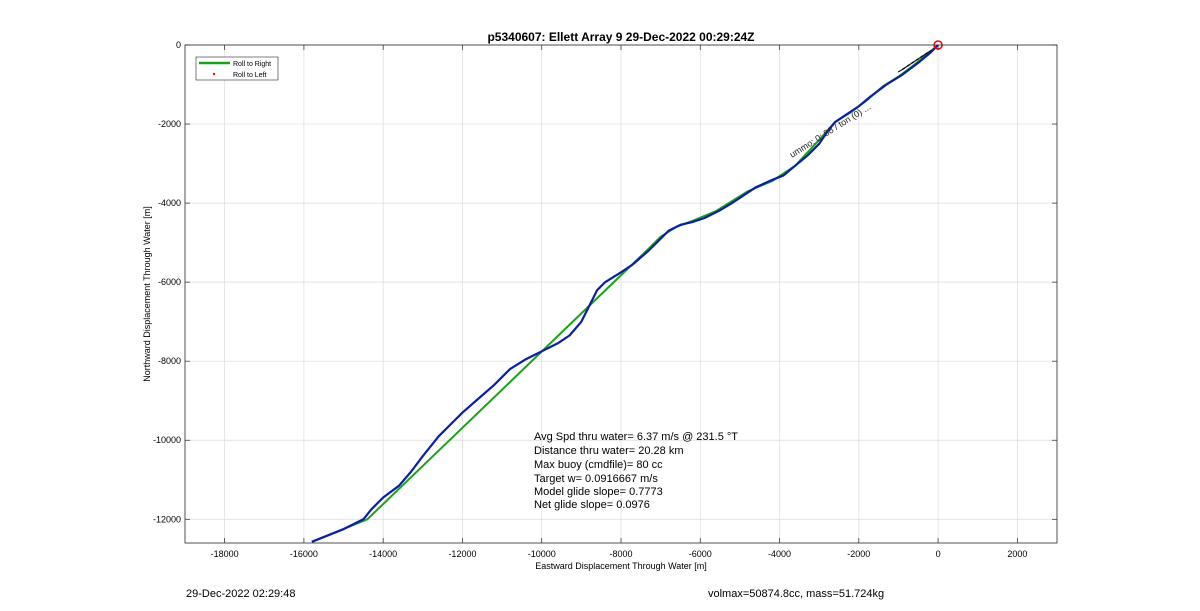  I want to click on y-tick-label: 0, so click(178, 45).